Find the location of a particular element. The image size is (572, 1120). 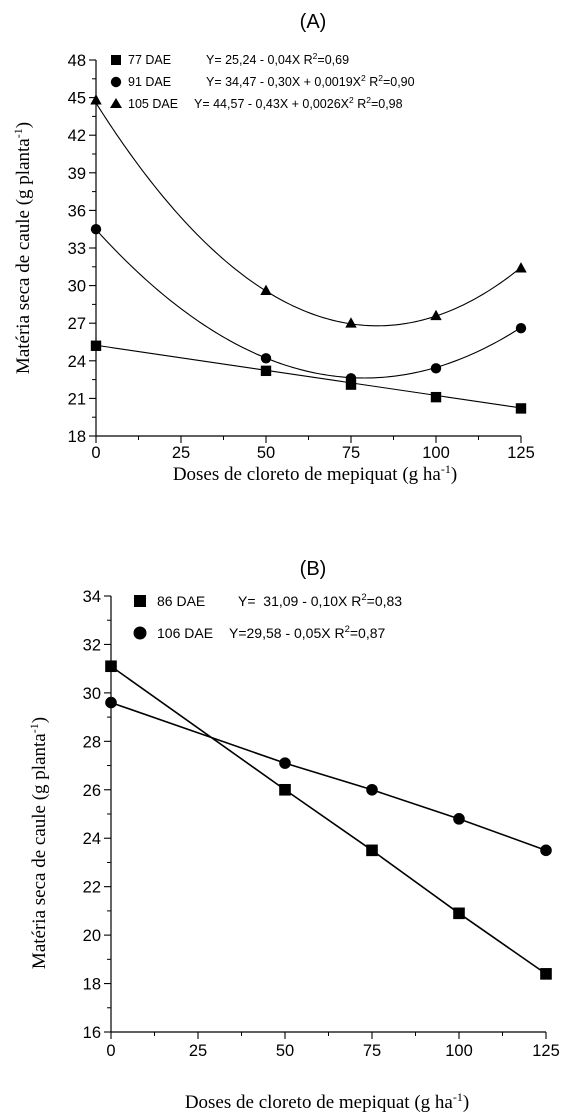

panel-b-x-axis-label: Doses de cloreto de mepiquat (g ha-1) is located at coordinates (327, 1101).